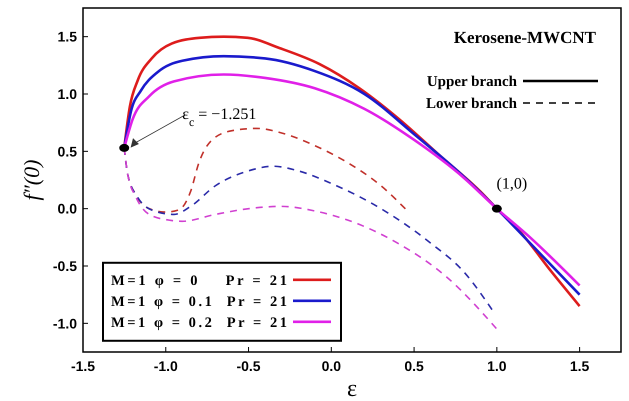  What do you see at coordinates (472, 104) in the screenshot?
I see `annotation: Lower branch` at bounding box center [472, 104].